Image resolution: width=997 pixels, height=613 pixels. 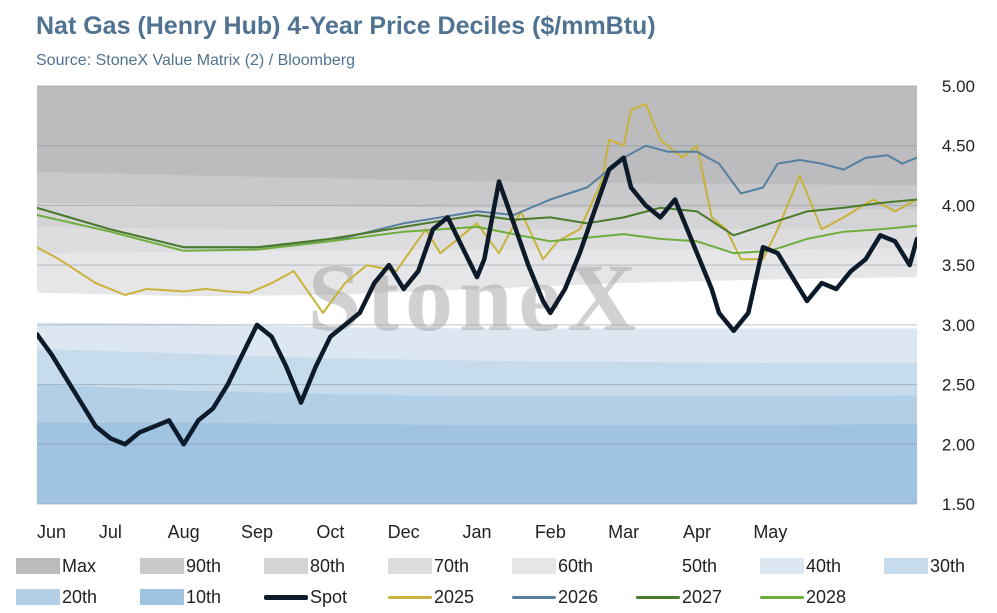 I want to click on stonex-watermark: StoneX, so click(x=475, y=297).